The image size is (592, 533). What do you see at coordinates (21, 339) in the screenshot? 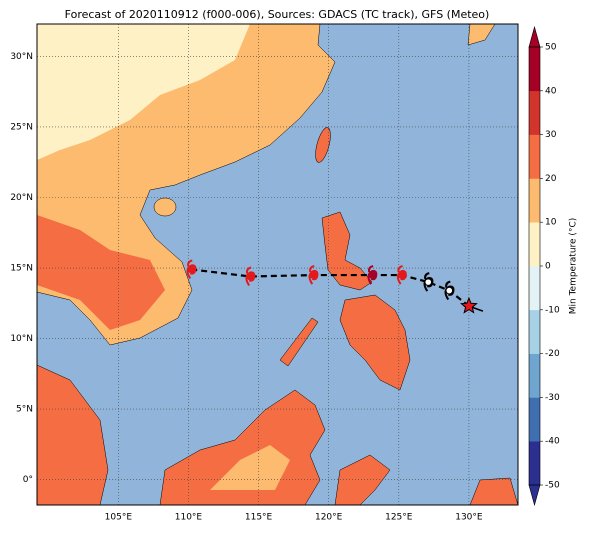
I see `y-tick-label: 10°N` at bounding box center [21, 339].